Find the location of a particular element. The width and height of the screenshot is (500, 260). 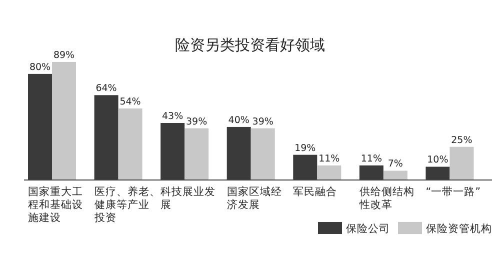

legend-label: 保险公司 is located at coordinates (368, 229).